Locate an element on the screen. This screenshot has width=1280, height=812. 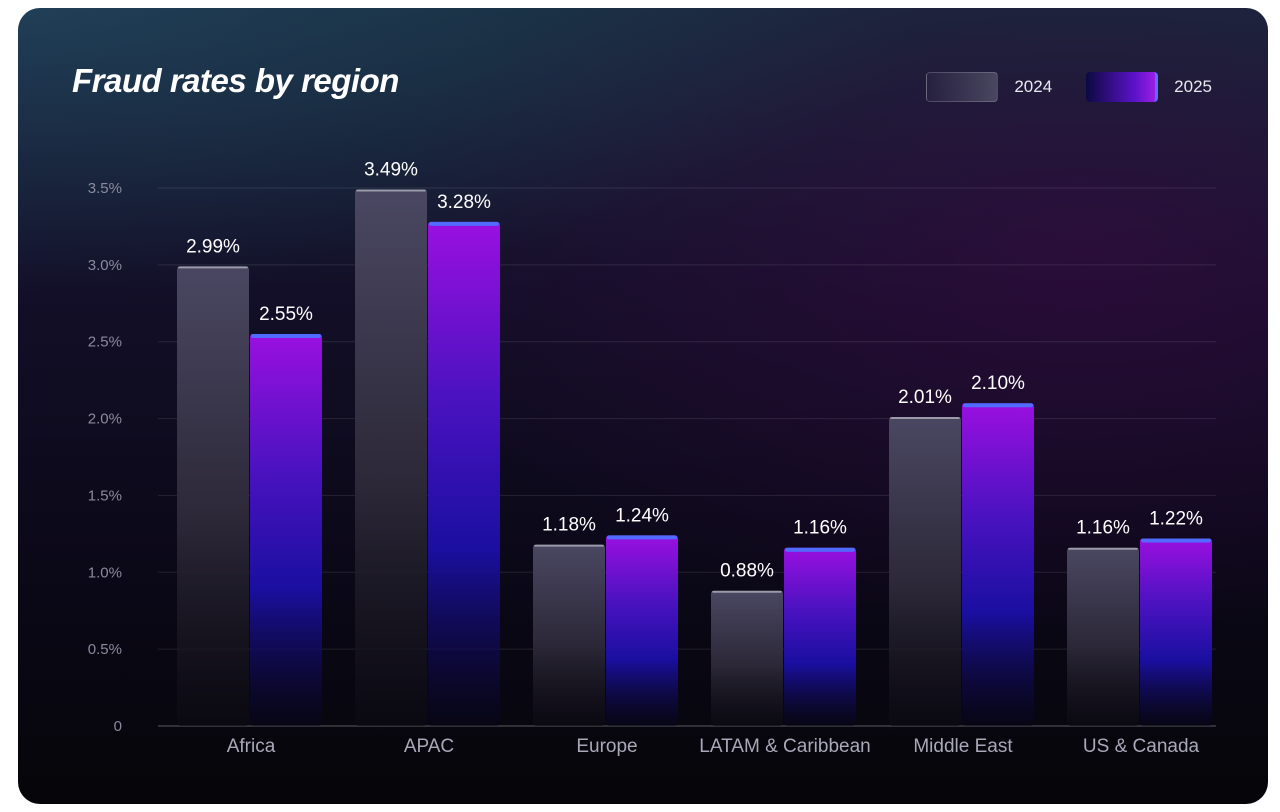
bar-2024-africa is located at coordinates (213, 496).